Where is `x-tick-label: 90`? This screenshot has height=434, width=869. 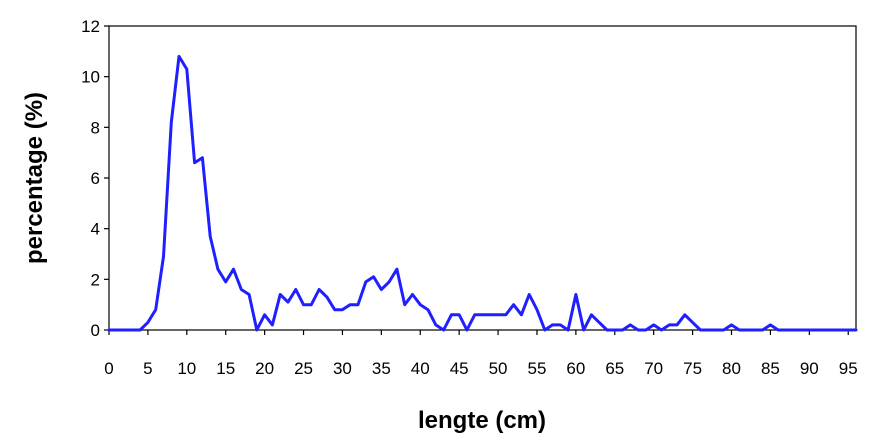
x-tick-label: 90 is located at coordinates (809, 368).